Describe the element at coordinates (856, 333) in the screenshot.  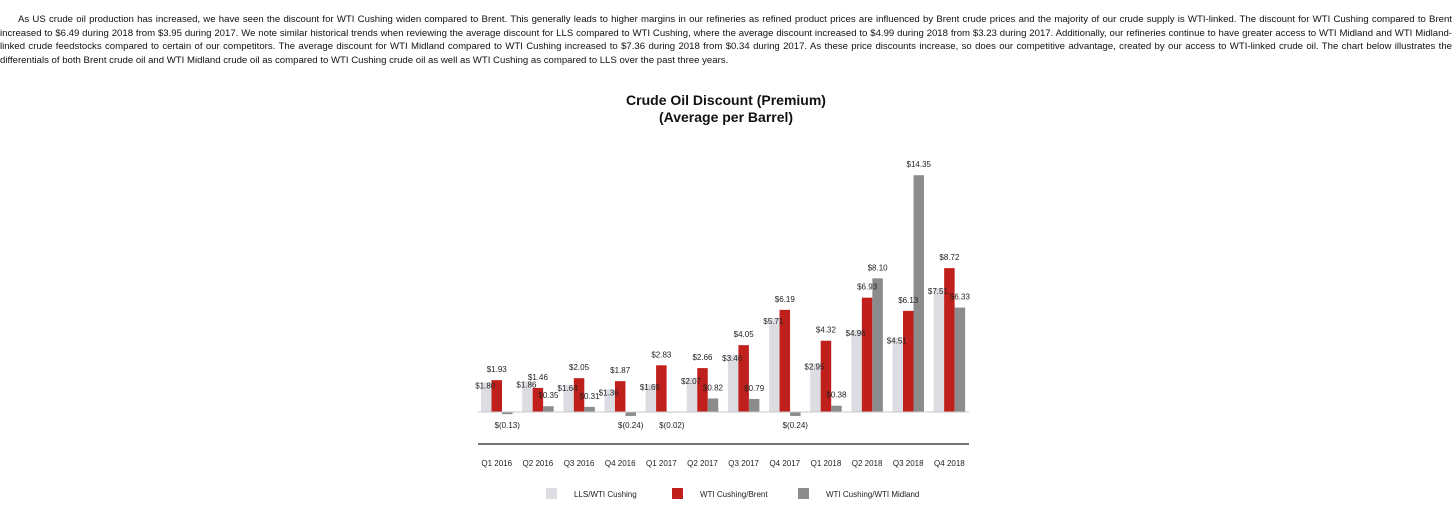
I see `data-label-lls-10: $4.96` at that location.